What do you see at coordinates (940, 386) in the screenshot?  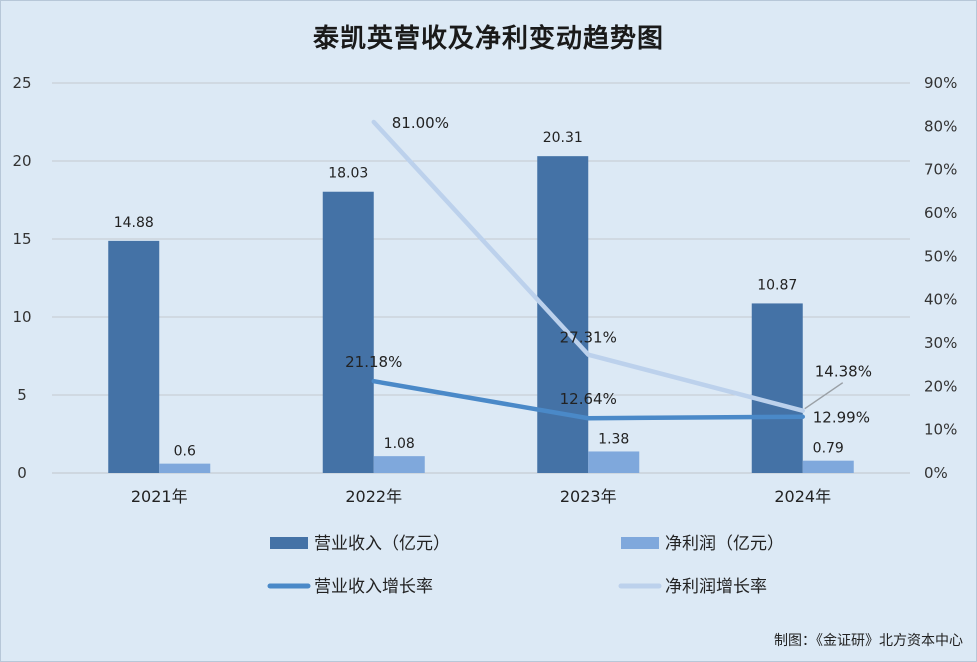 I see `y2-tick-label: 20%` at bounding box center [940, 386].